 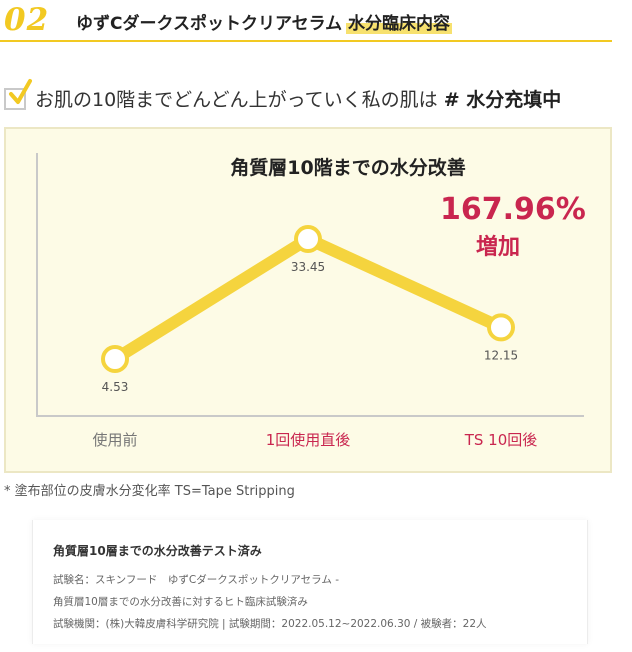 I want to click on increase-percentage: 167.96%, so click(x=513, y=209).